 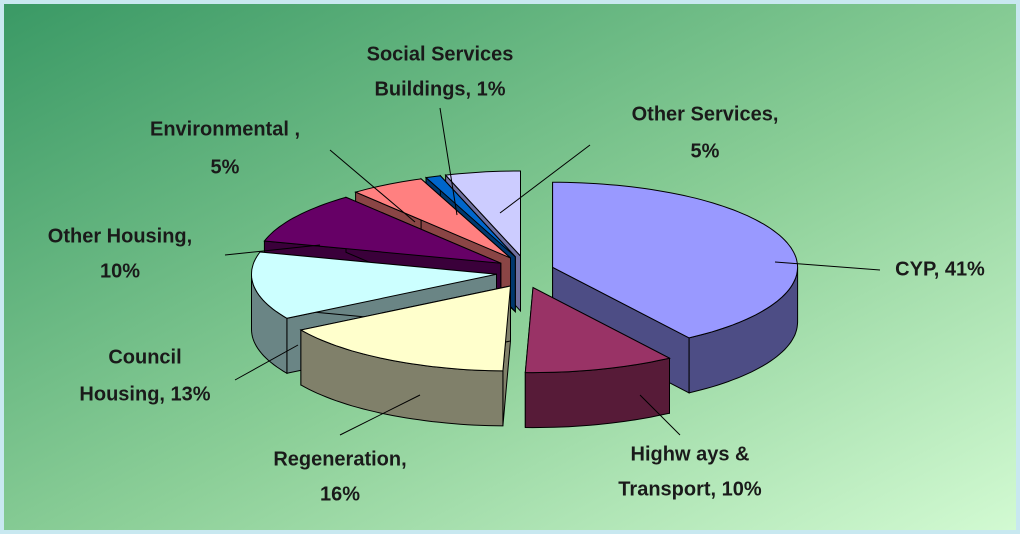 What do you see at coordinates (440, 54) in the screenshot?
I see `data-label: Social Services` at bounding box center [440, 54].